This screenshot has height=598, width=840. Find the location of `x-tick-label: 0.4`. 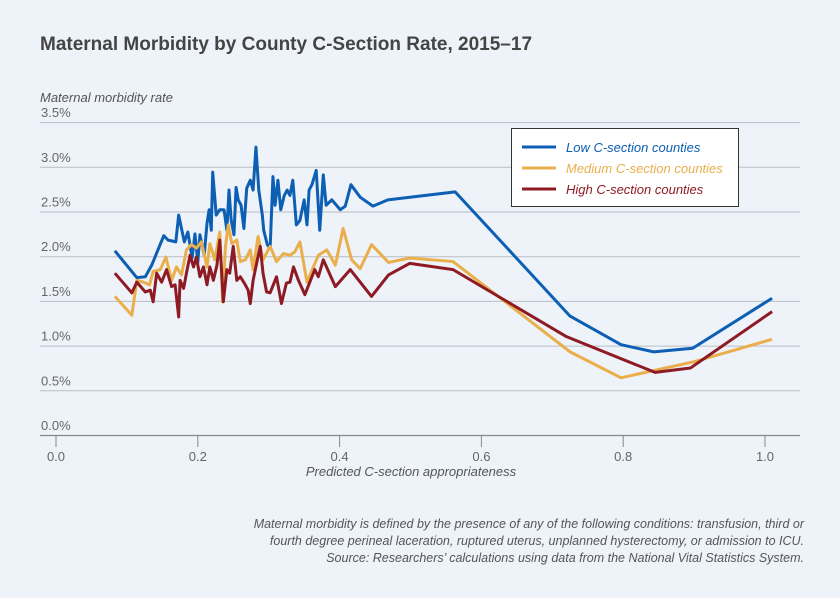

x-tick-label: 0.4 is located at coordinates (340, 456).